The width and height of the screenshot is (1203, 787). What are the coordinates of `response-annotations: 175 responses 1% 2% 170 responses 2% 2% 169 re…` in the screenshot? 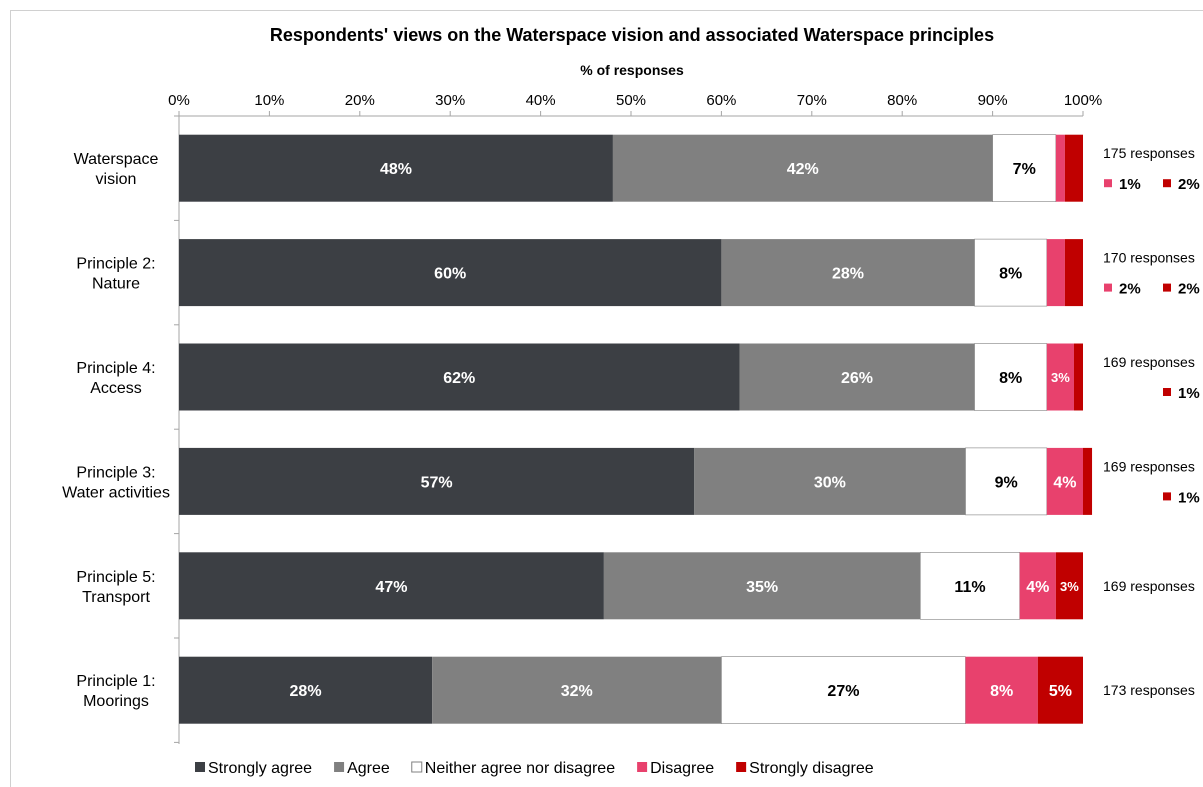 It's located at (1151, 421).